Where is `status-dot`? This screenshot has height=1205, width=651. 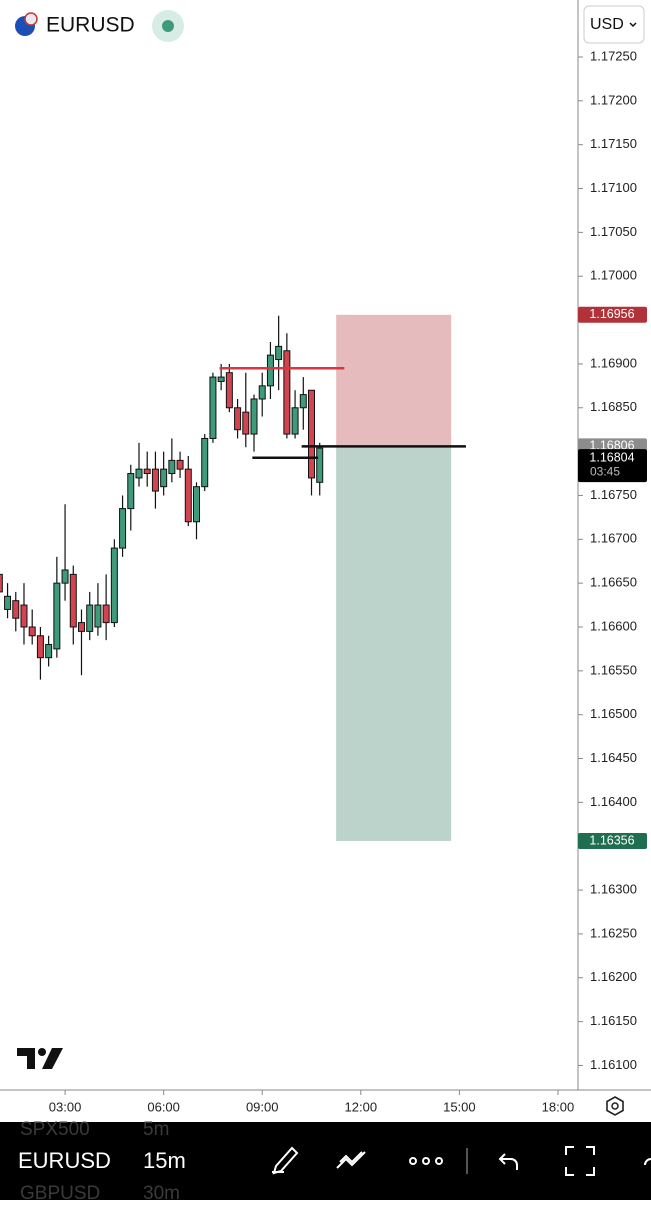
status-dot is located at coordinates (168, 26).